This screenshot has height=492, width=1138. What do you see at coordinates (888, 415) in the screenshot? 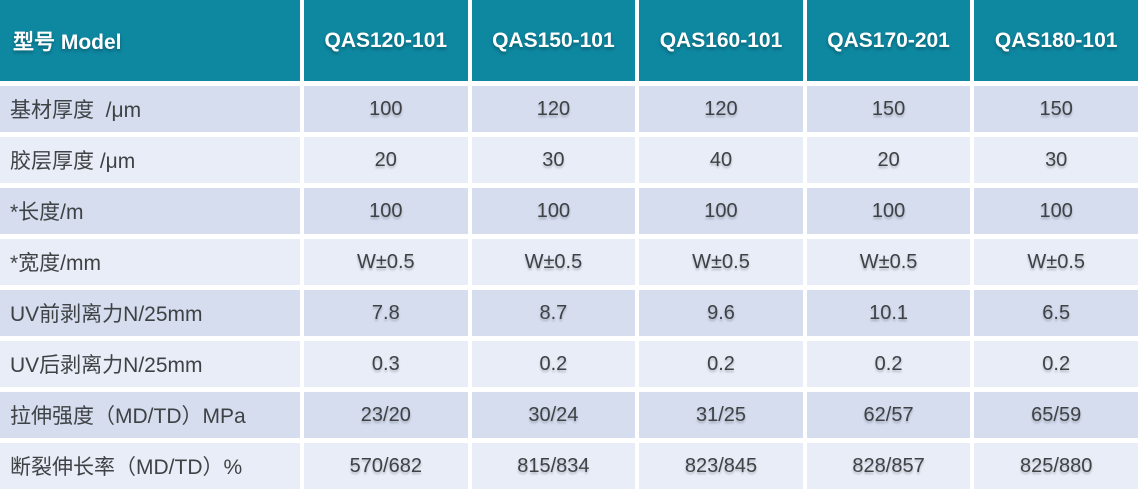
I see `value-cell: 62/57` at bounding box center [888, 415].